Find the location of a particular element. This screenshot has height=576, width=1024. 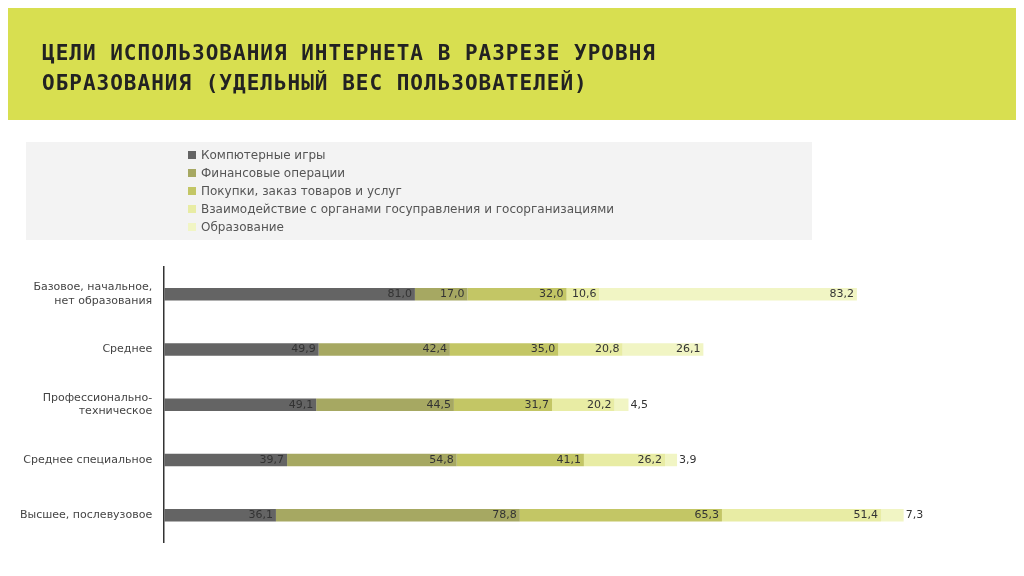

data-label: 26,1 is located at coordinates (688, 349).